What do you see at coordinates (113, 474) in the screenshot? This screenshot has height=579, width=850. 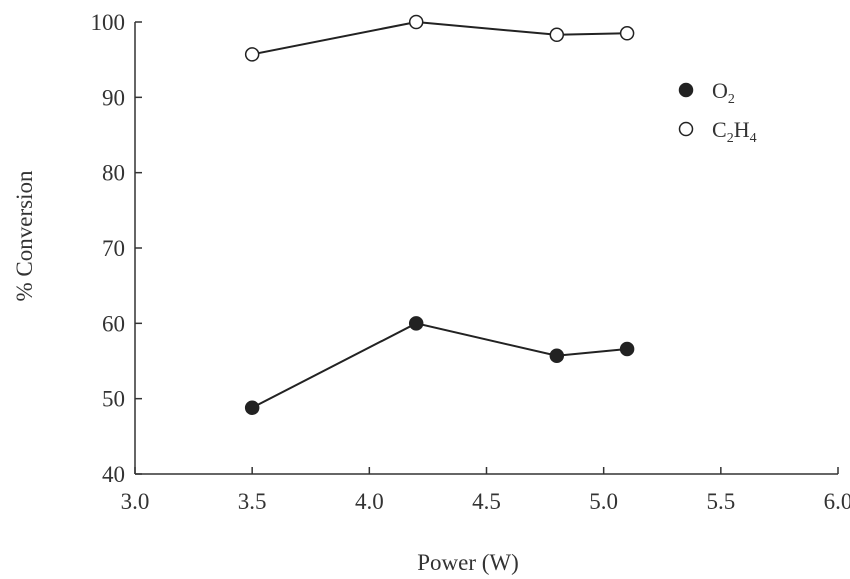 I see `y-tick-label: 40` at bounding box center [113, 474].